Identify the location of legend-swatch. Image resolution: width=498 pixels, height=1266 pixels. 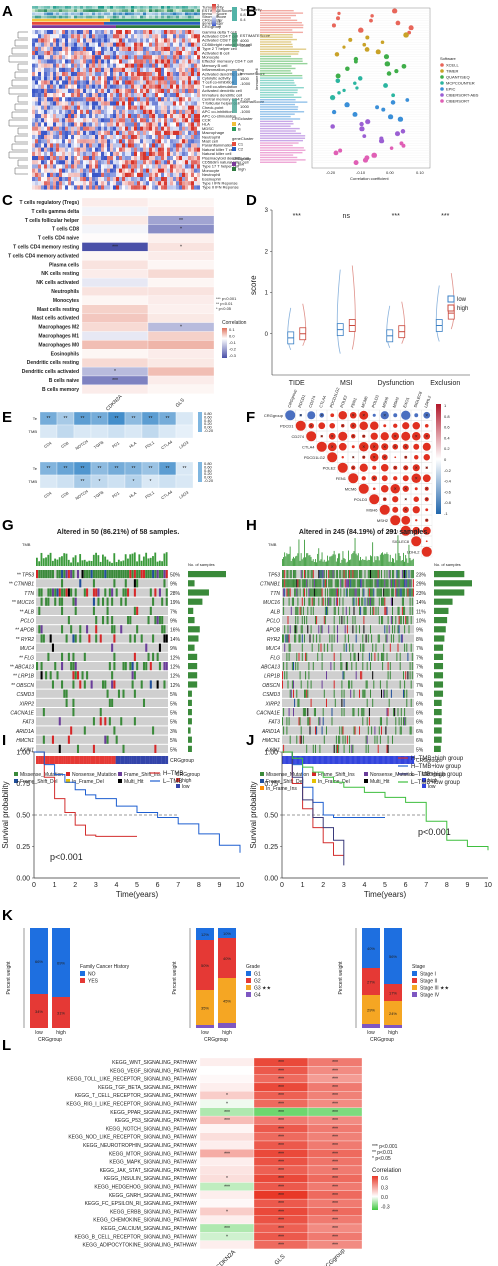
(262, 774).